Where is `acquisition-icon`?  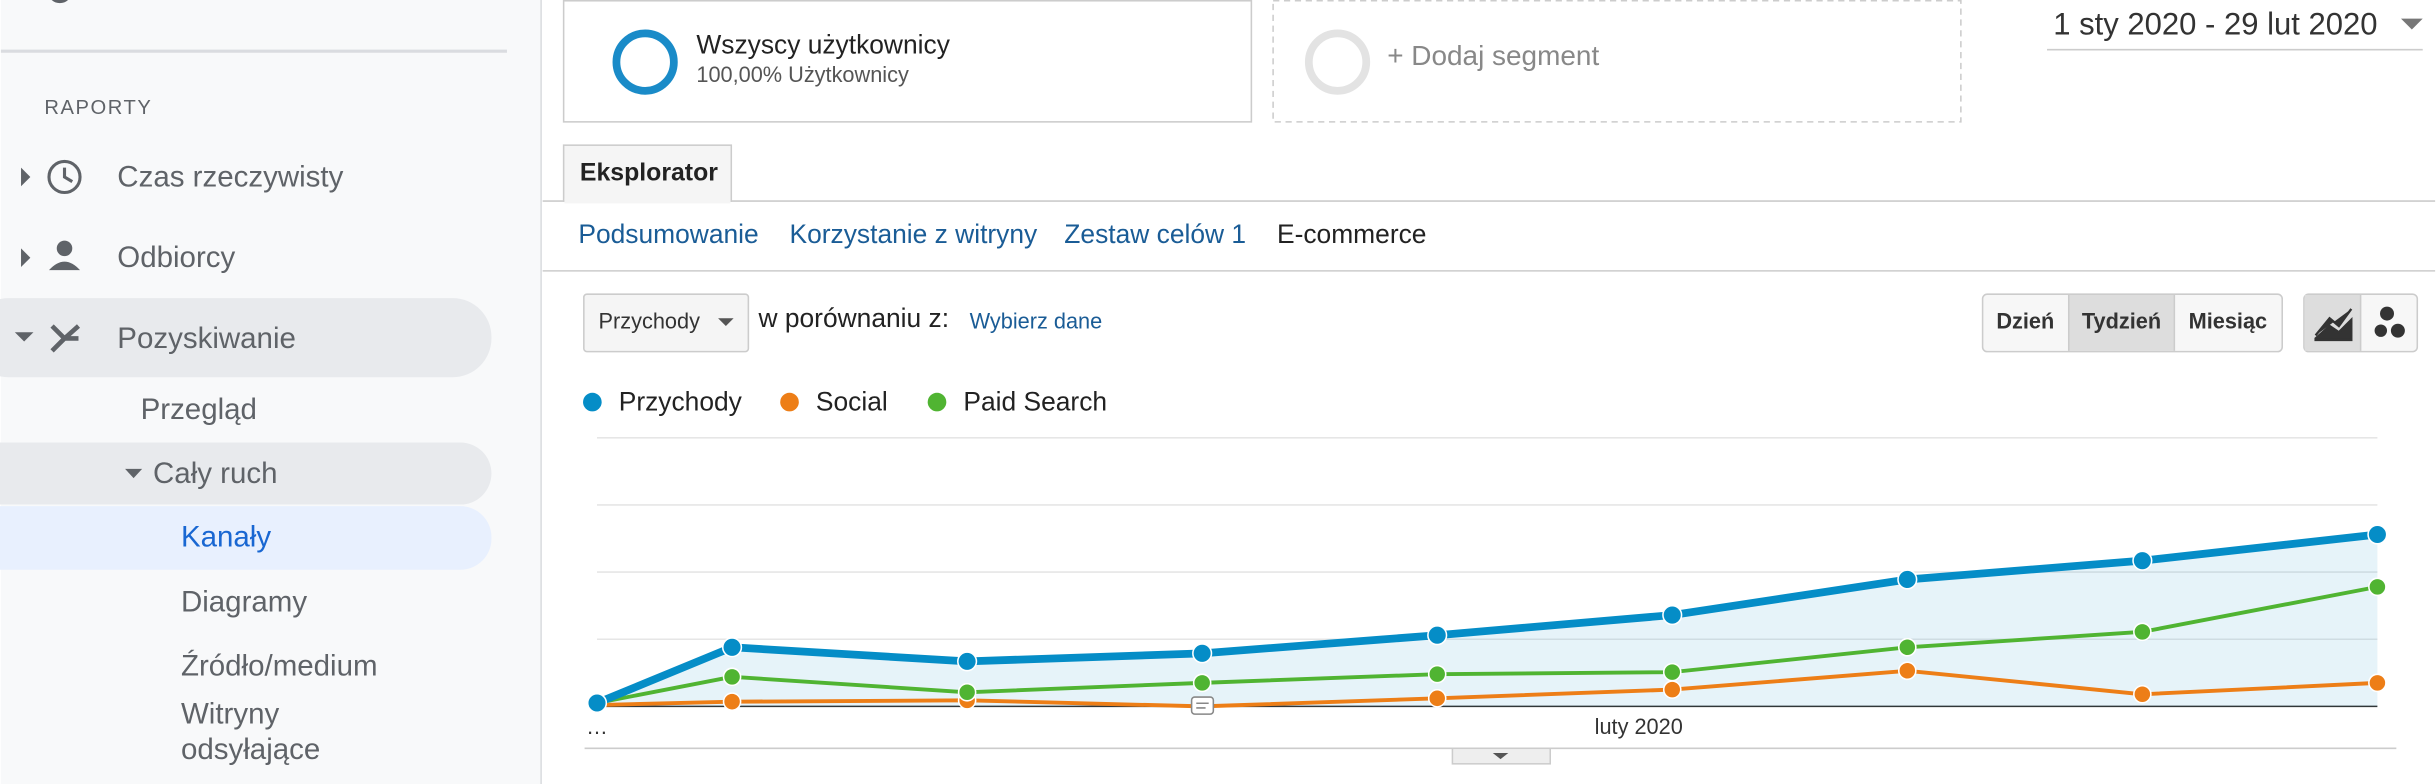 acquisition-icon is located at coordinates (65, 338).